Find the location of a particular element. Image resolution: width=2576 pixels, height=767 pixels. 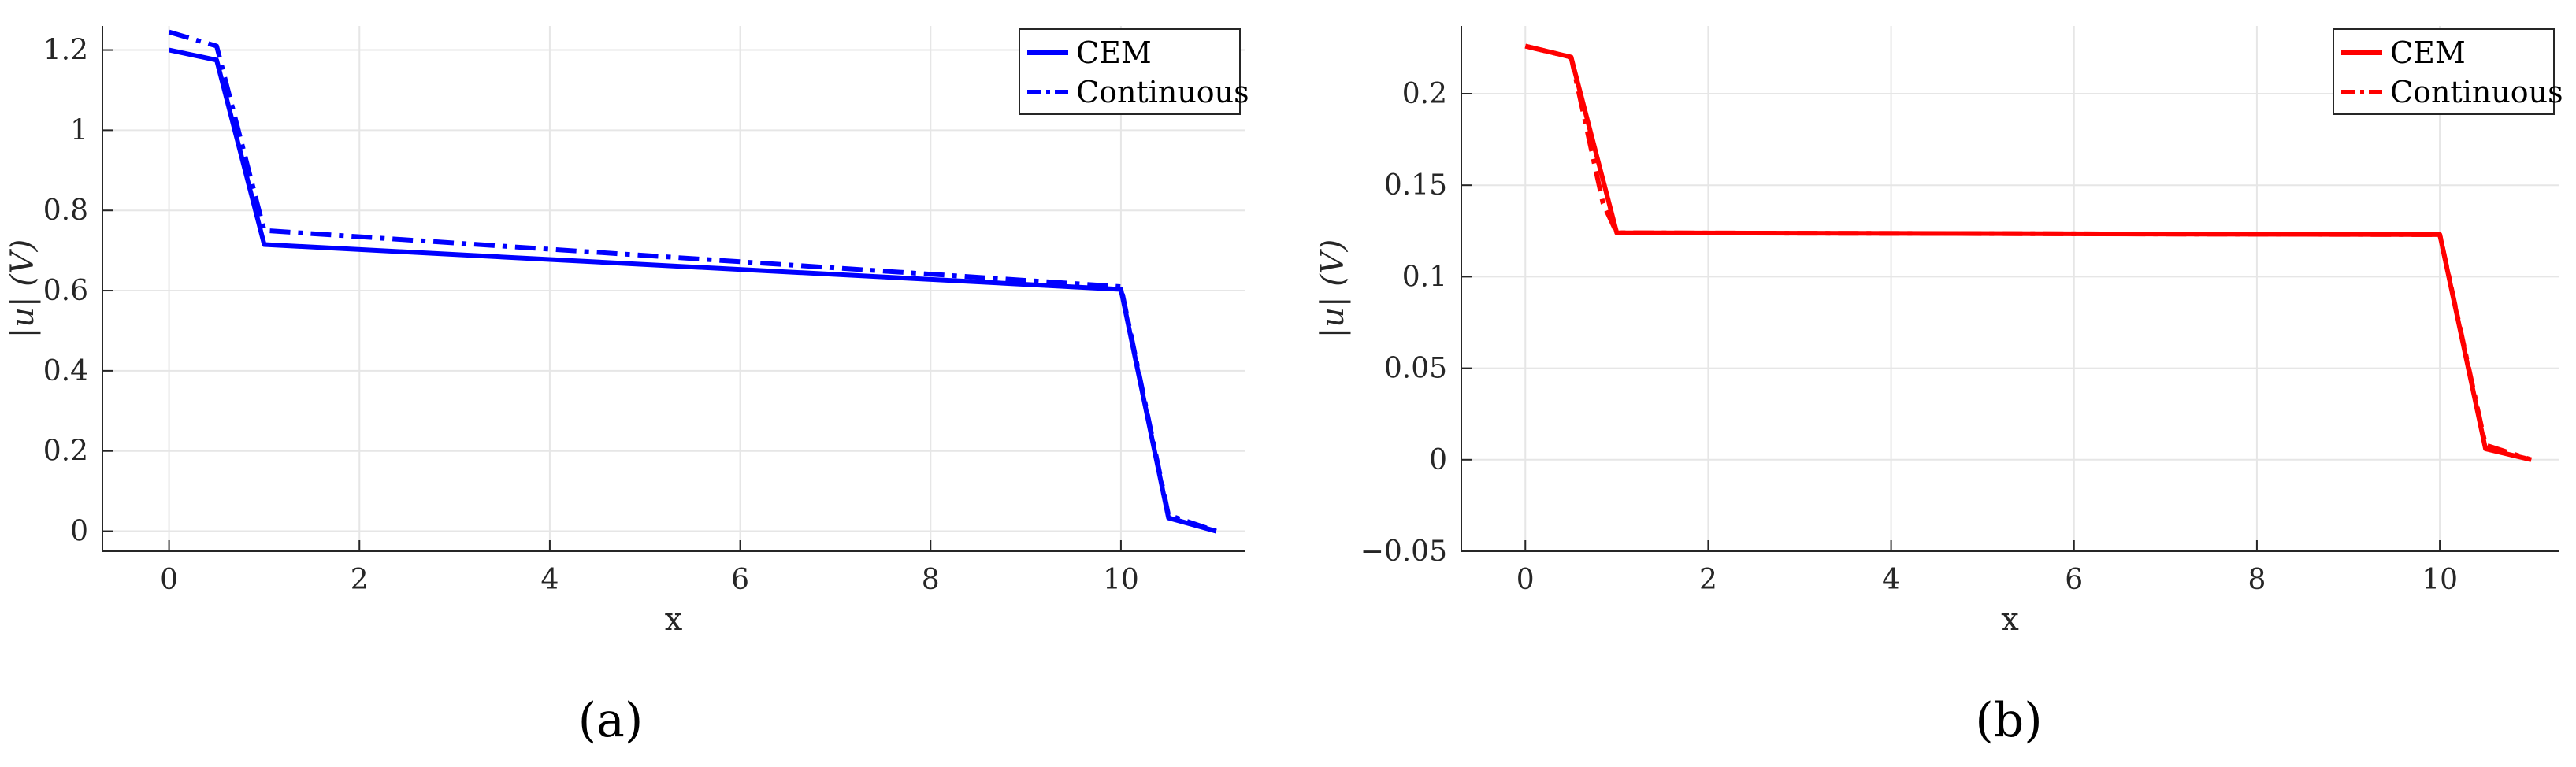

y-tick-label: −0.05 is located at coordinates (1403, 551).